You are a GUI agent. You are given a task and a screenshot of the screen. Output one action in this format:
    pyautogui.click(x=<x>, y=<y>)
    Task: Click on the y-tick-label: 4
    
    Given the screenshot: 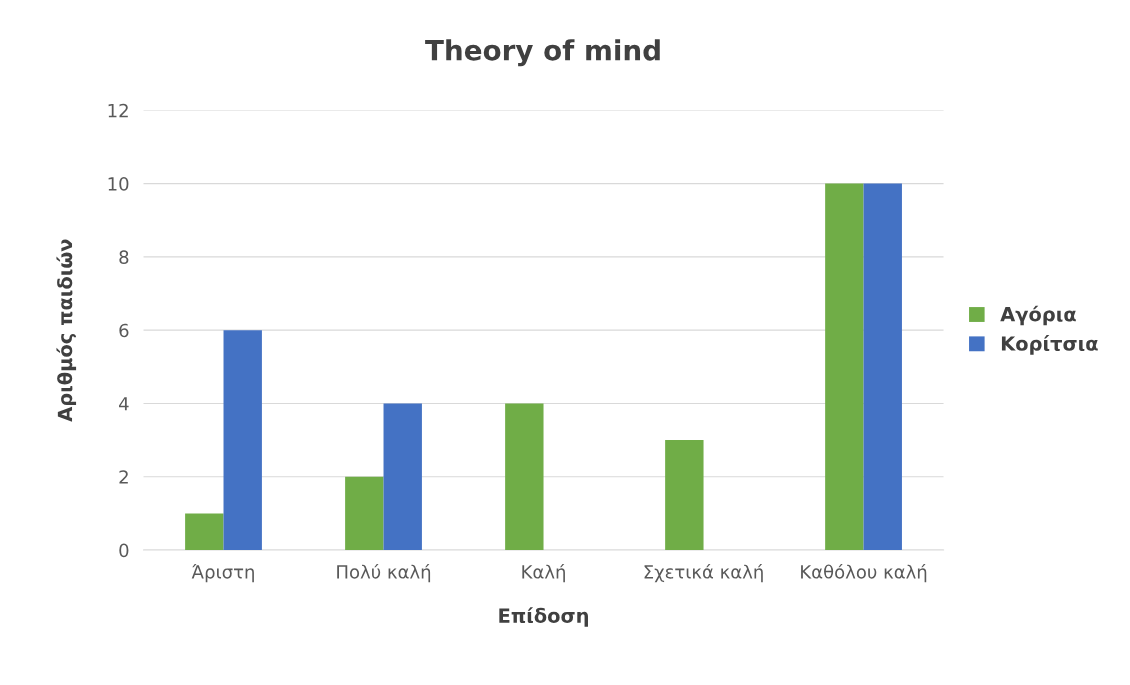 What is the action you would take?
    pyautogui.click(x=124, y=404)
    